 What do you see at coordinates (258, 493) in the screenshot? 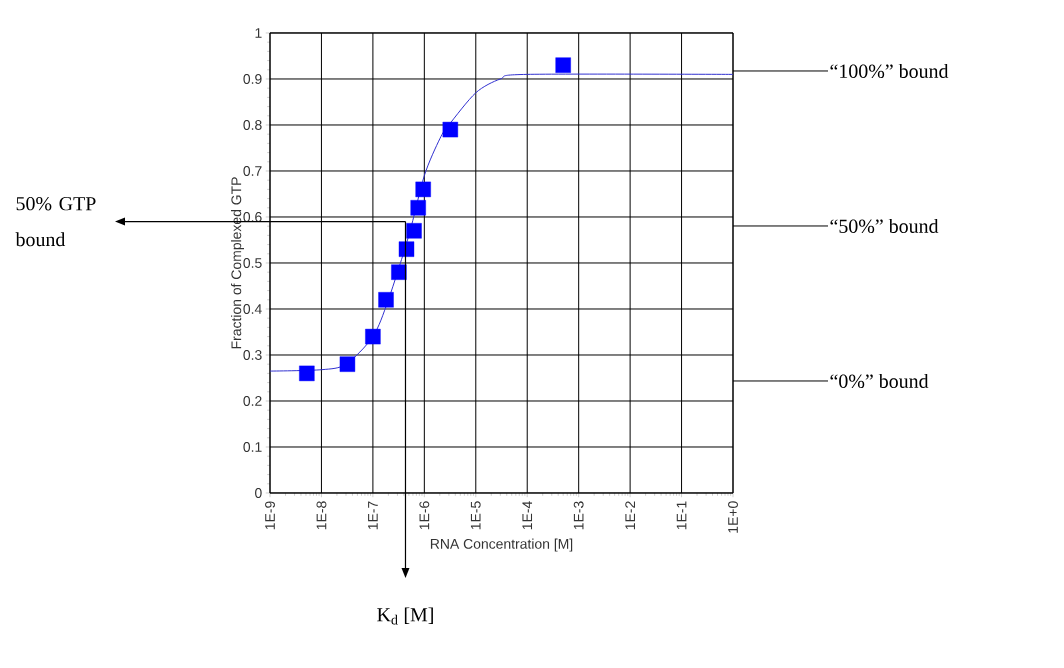
I see `y-tick-label: 0` at bounding box center [258, 493].